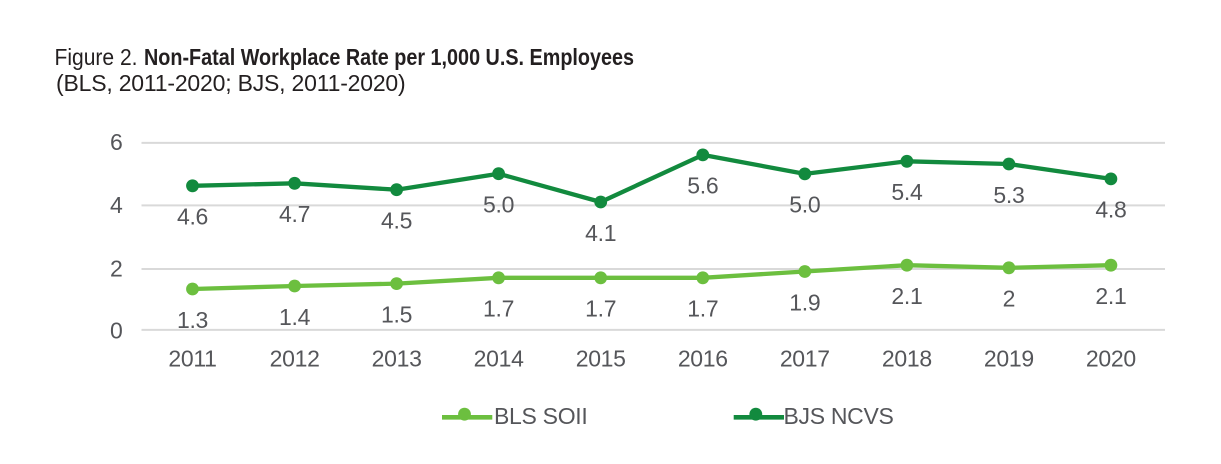 Image resolution: width=1221 pixels, height=464 pixels. What do you see at coordinates (499, 359) in the screenshot?
I see `svg-text: 2014` at bounding box center [499, 359].